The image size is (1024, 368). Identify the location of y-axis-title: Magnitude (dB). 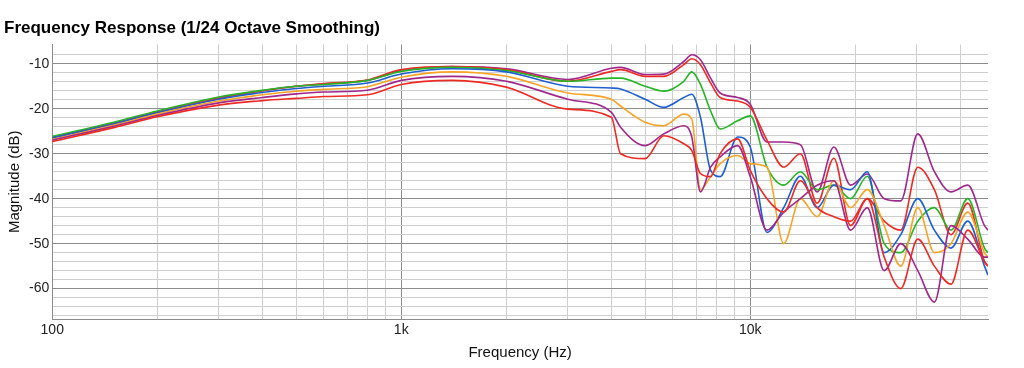
(14, 182).